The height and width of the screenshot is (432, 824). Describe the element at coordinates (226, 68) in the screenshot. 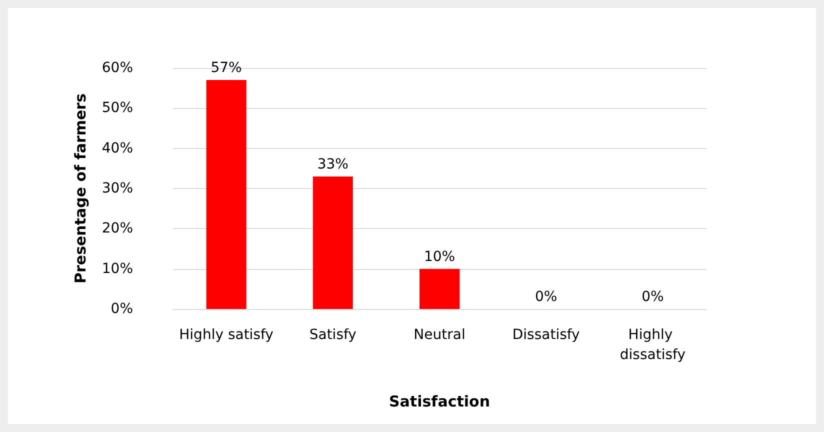

I see `data-label: 57%` at that location.